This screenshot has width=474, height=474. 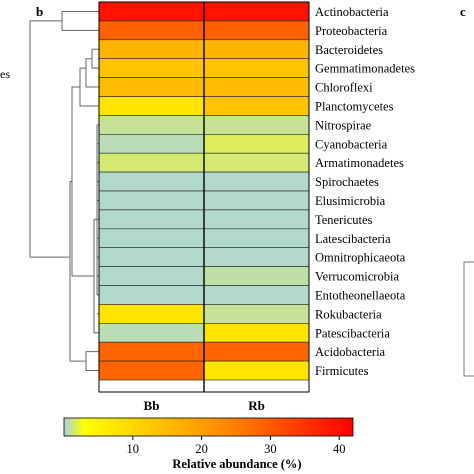 What do you see at coordinates (208, 427) in the screenshot?
I see `colorbar-gradient` at bounding box center [208, 427].